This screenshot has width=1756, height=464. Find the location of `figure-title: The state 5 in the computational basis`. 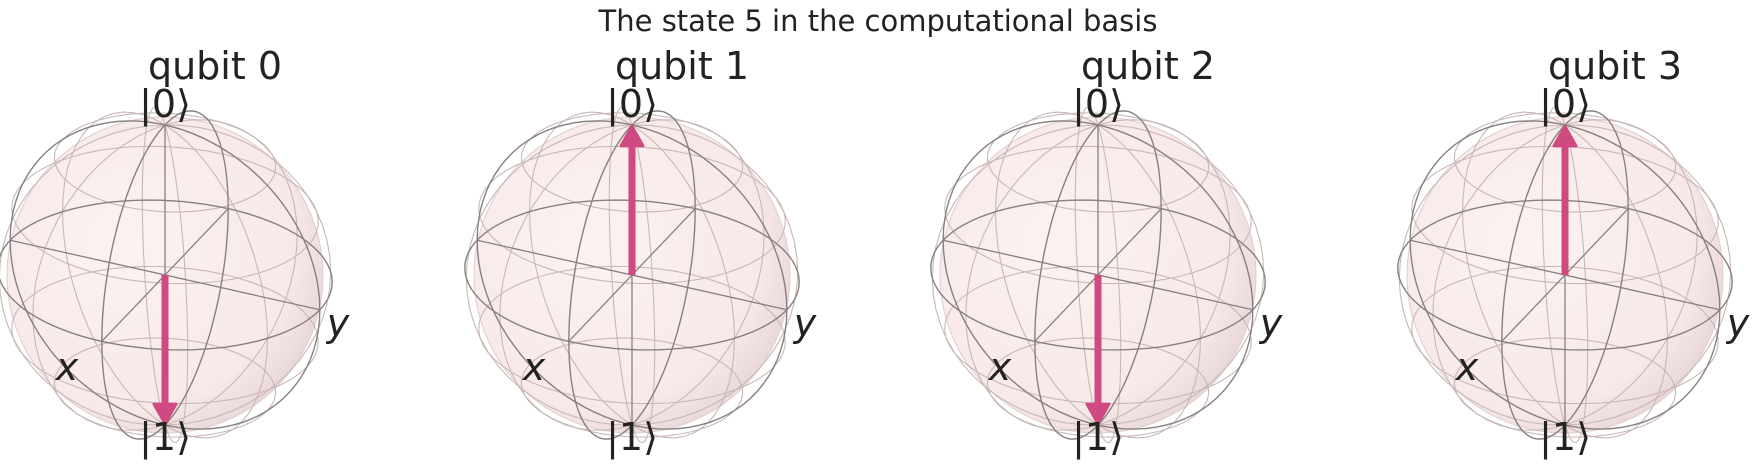

figure-title: The state 5 in the computational basis is located at coordinates (878, 21).